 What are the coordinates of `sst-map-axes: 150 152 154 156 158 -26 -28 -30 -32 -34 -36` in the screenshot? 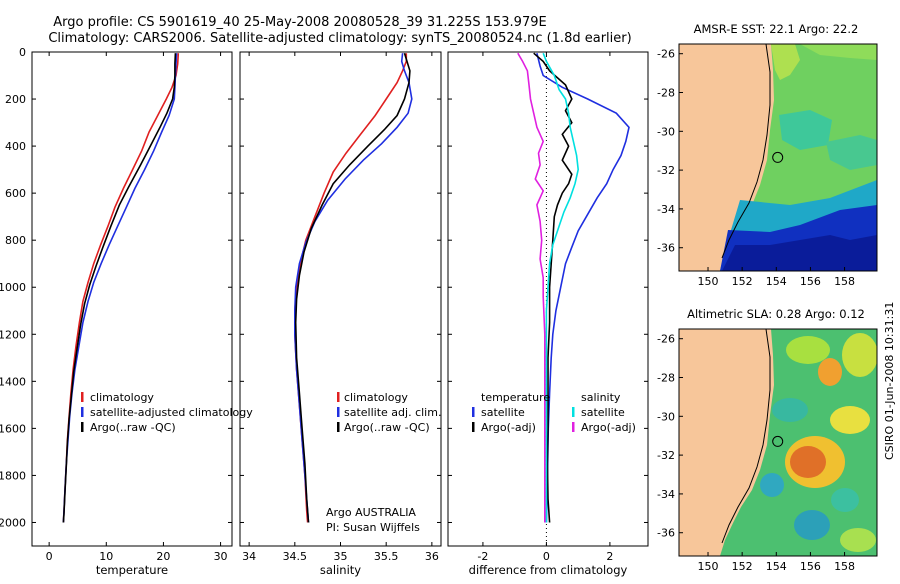 It's located at (756, 168).